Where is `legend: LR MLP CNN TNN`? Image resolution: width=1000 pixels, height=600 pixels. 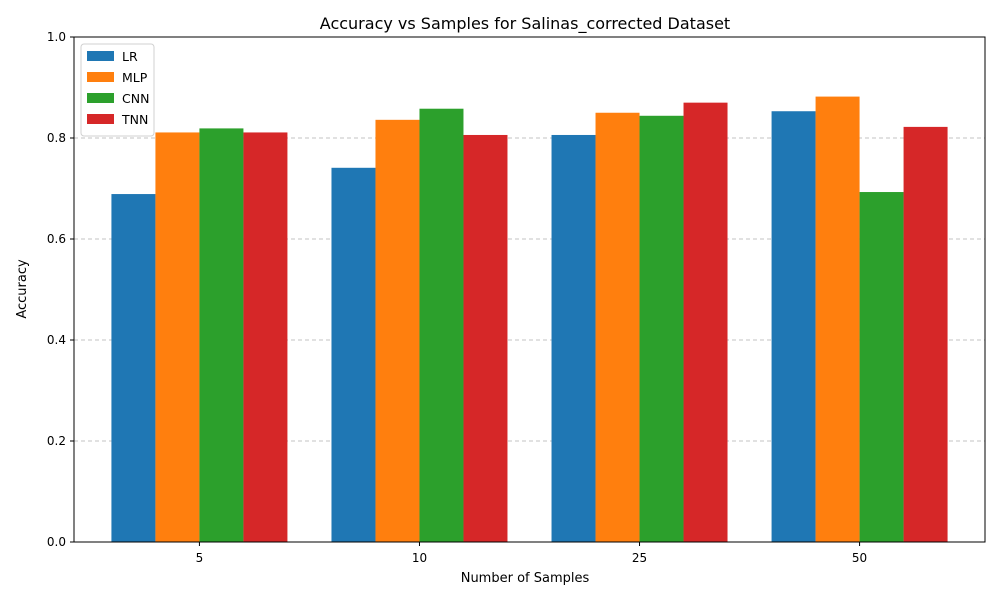
legend: LR MLP CNN TNN is located at coordinates (117, 90).